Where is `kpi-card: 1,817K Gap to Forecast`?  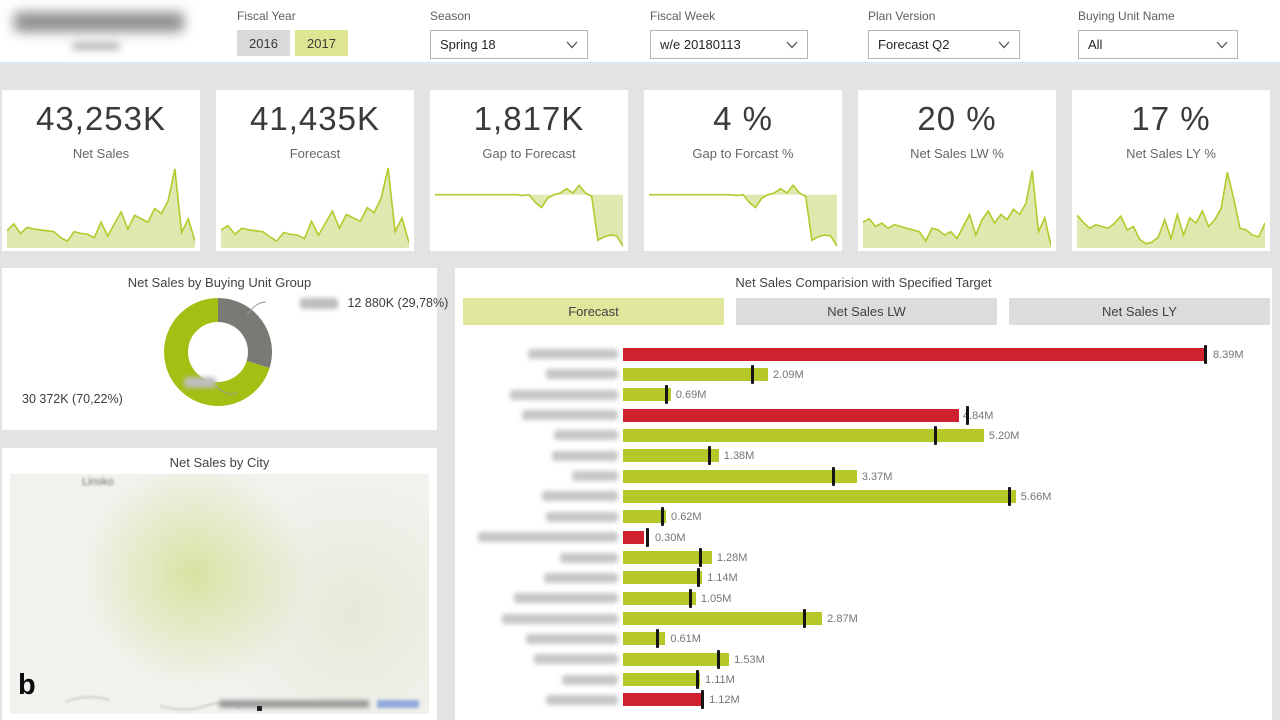 kpi-card: 1,817K Gap to Forecast is located at coordinates (529, 170).